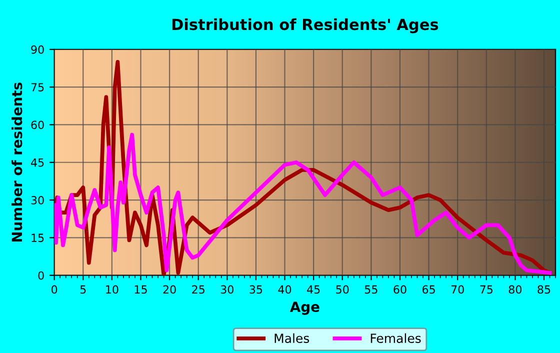 This screenshot has height=353, width=560. I want to click on x-tick-label: 85, so click(544, 289).